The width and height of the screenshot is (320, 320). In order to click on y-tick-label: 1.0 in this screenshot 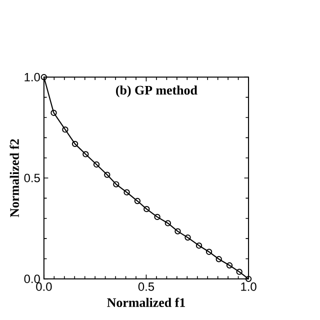, I will do `click(32, 77)`.